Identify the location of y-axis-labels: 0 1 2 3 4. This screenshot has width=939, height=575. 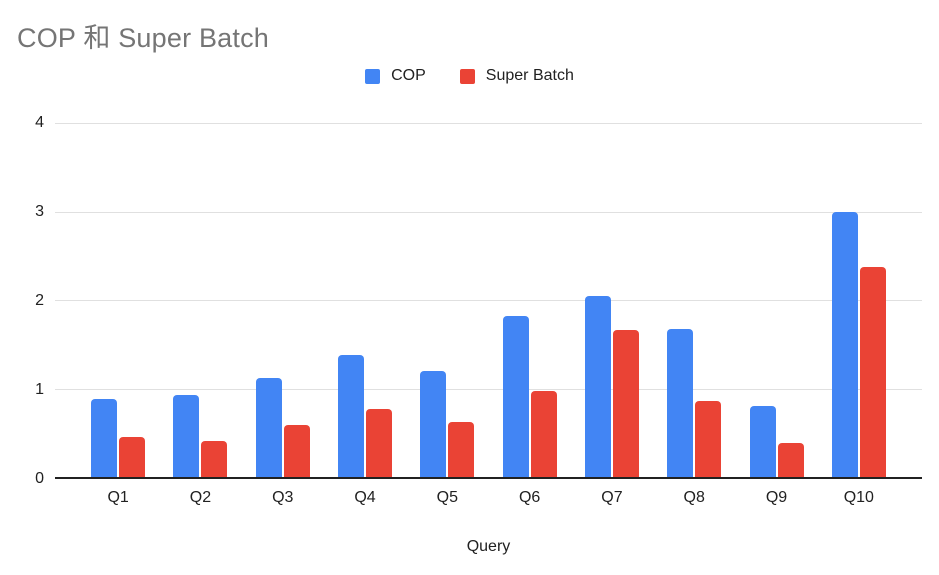
(22, 300).